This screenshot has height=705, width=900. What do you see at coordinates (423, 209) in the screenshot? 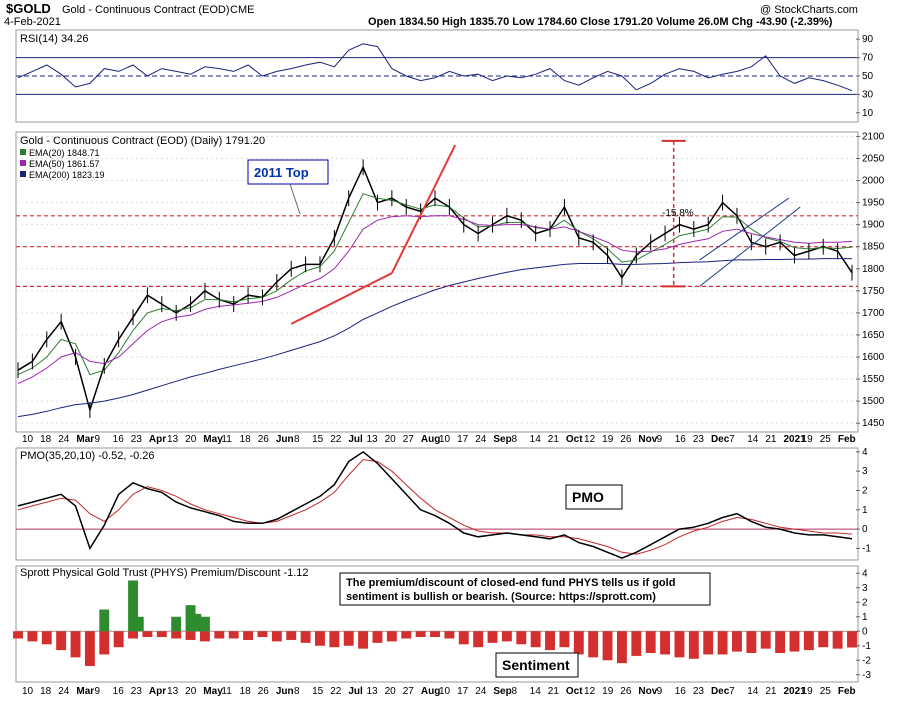
I see `trend-line` at bounding box center [423, 209].